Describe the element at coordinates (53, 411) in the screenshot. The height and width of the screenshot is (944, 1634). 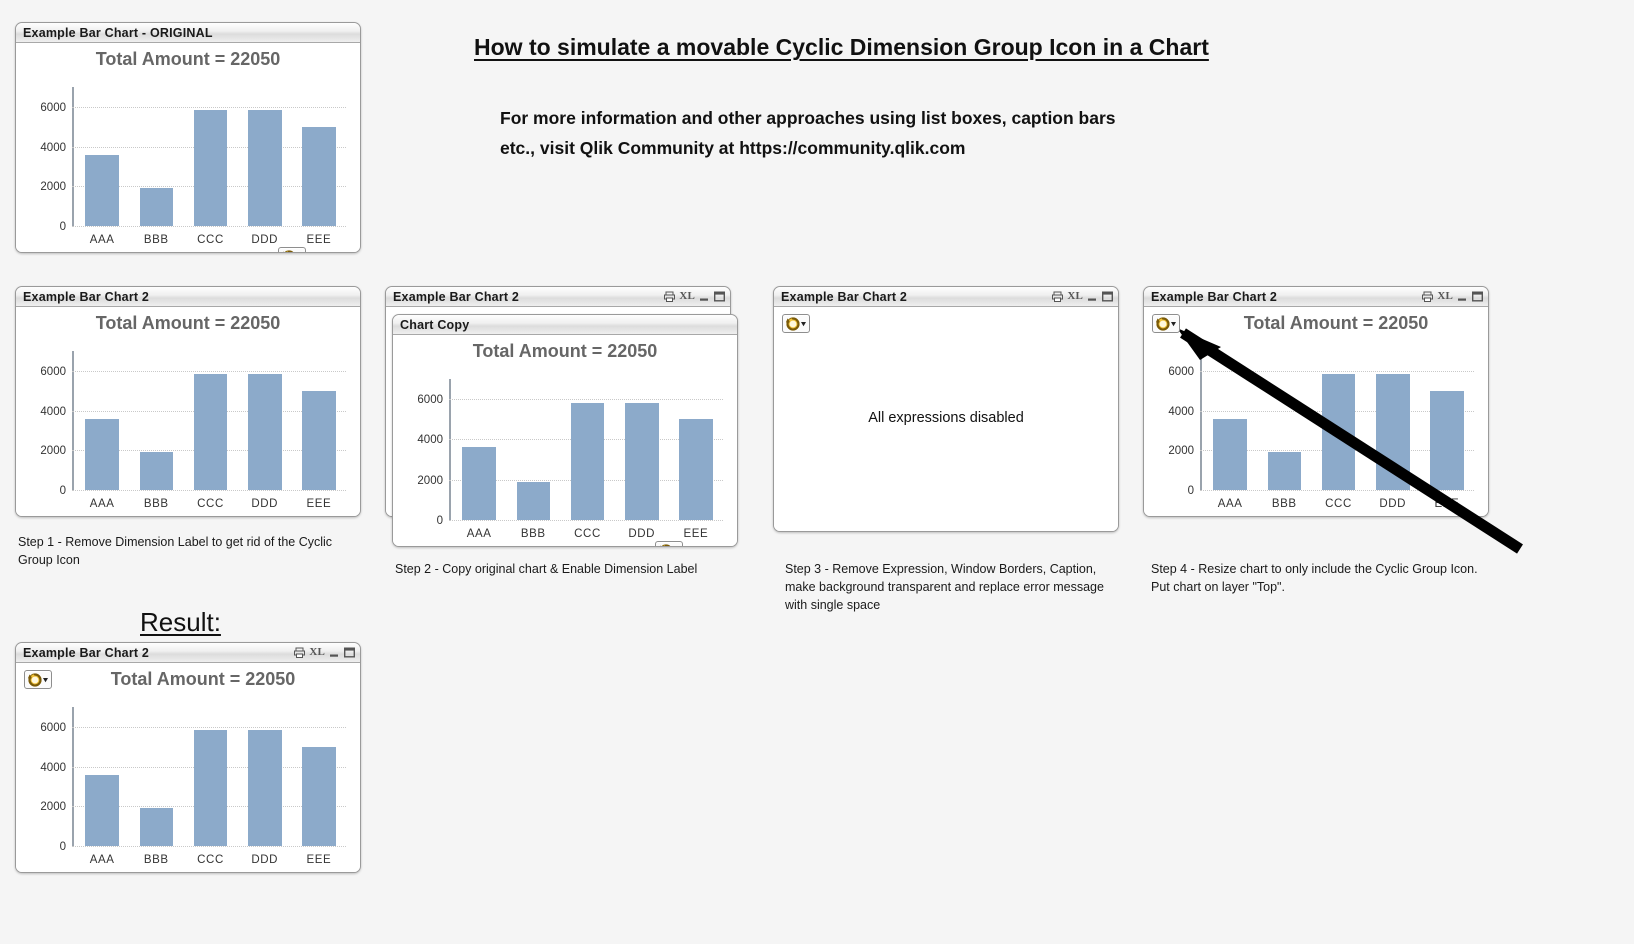
I see `y-tick: 4000` at that location.